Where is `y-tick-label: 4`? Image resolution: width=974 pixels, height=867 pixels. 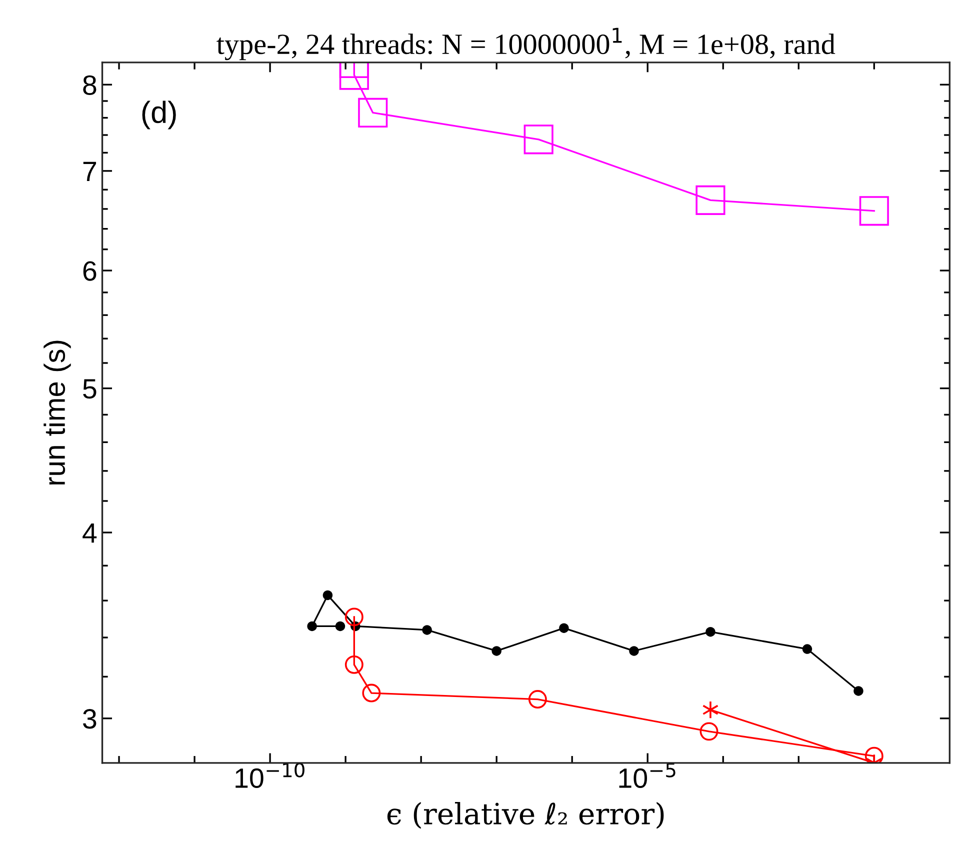 y-tick-label: 4 is located at coordinates (89, 533).